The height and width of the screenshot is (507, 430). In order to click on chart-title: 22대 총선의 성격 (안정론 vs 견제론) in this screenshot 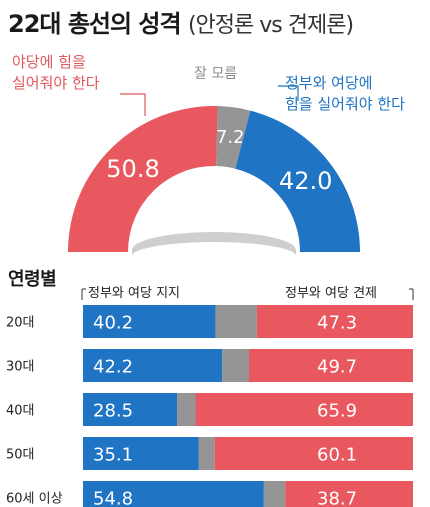, I will do `click(181, 21)`.